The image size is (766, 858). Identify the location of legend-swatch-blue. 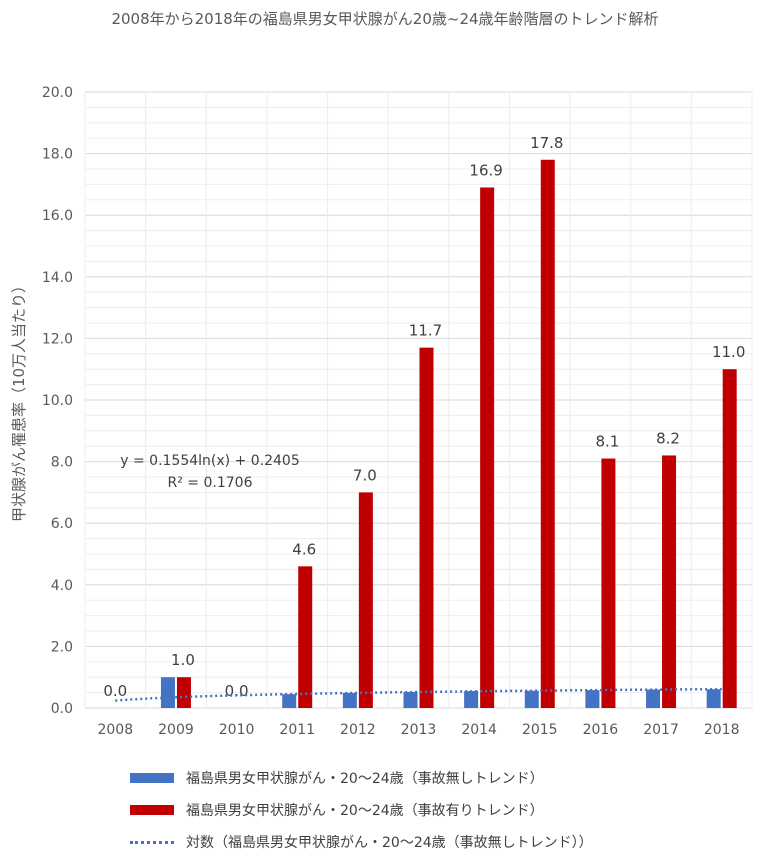
(152, 778).